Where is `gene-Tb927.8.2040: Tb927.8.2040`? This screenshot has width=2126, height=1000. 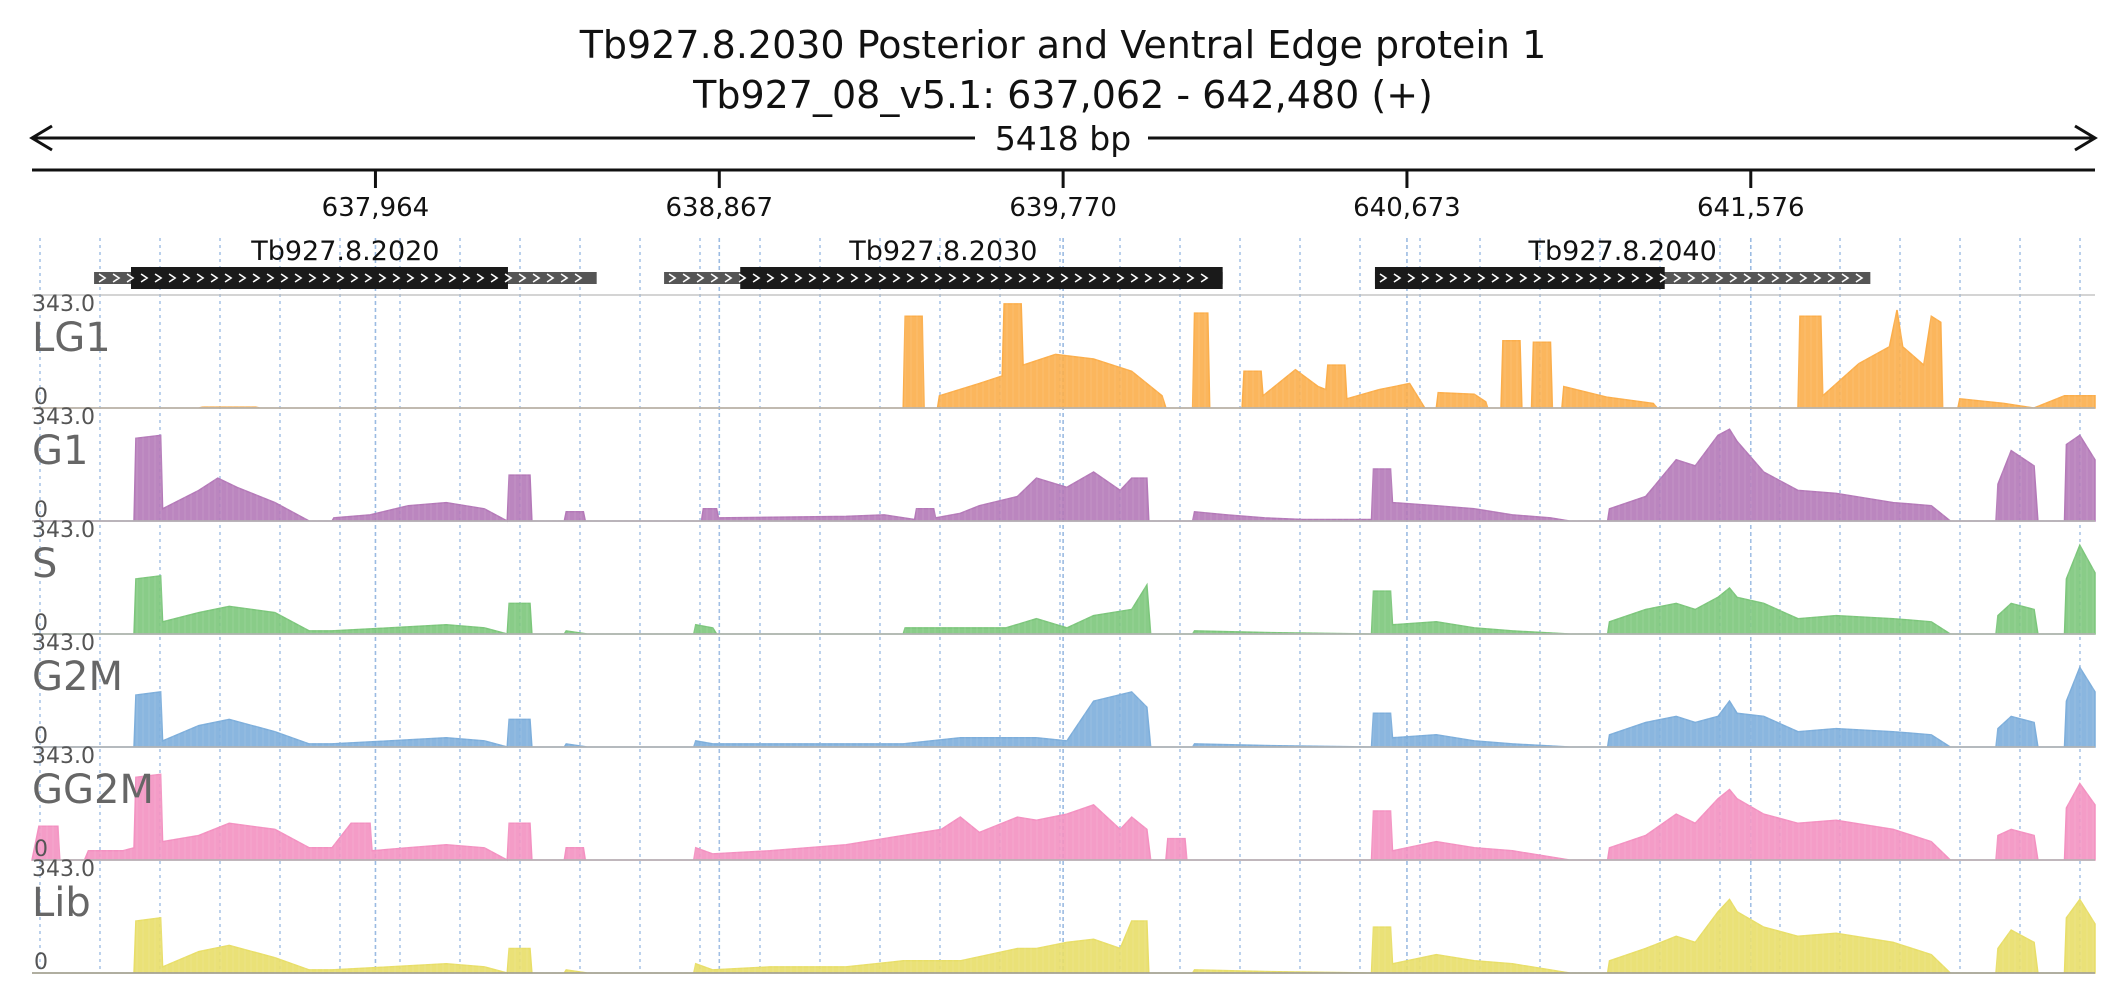 gene-Tb927.8.2040: Tb927.8.2040 is located at coordinates (1622, 262).